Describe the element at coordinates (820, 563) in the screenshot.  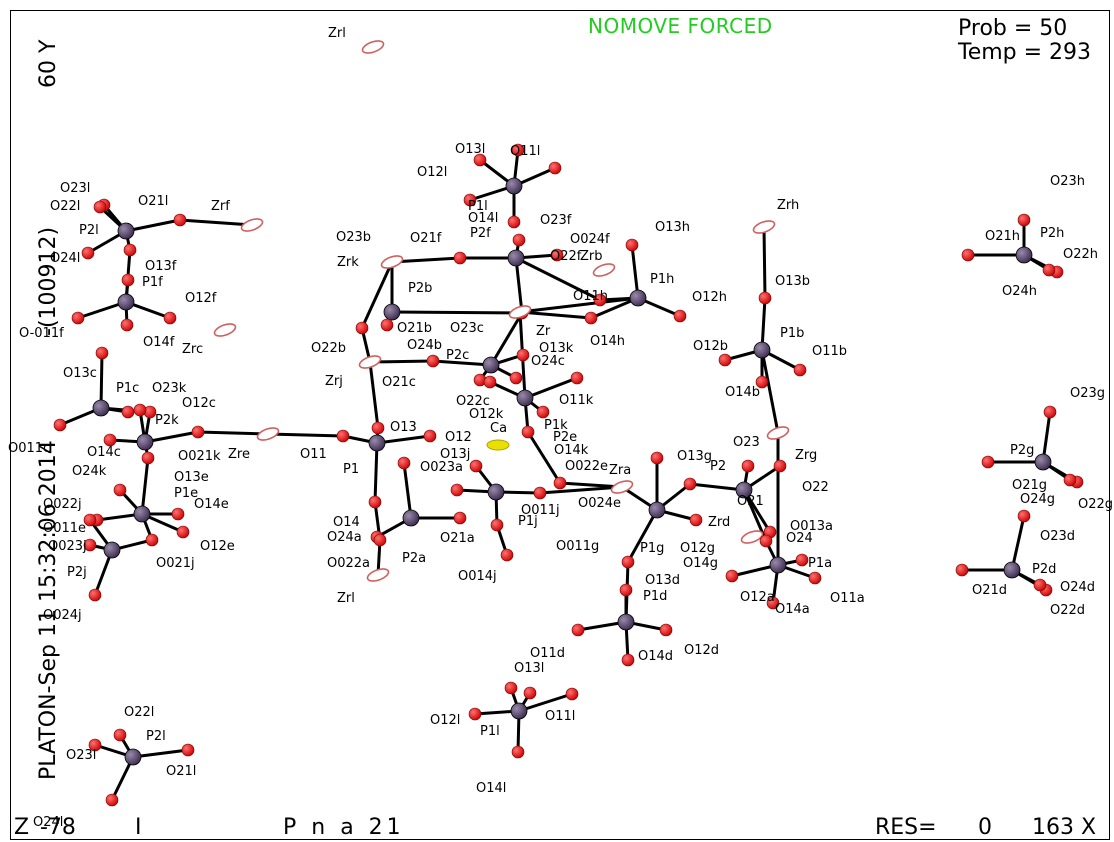
I see `atom-label: P1a` at that location.